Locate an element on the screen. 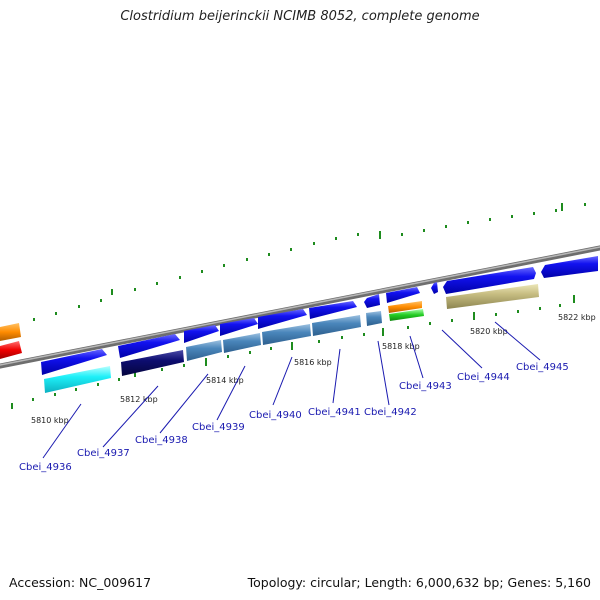  gene-label-cbei-4943: Cbei_4943 is located at coordinates (425, 386).